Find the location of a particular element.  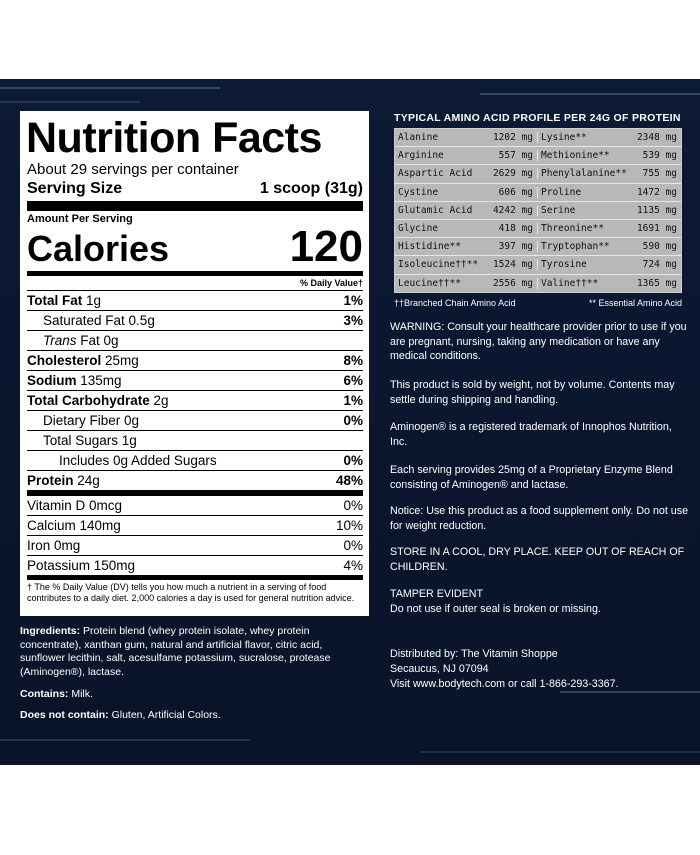

contains-body: Milk. is located at coordinates (80, 694).